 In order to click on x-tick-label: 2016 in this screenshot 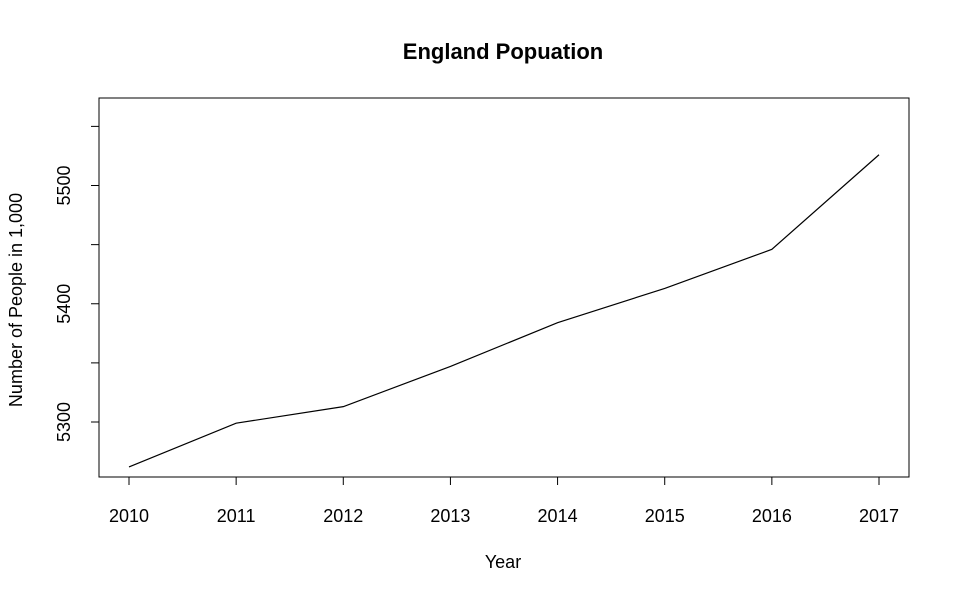, I will do `click(772, 516)`.